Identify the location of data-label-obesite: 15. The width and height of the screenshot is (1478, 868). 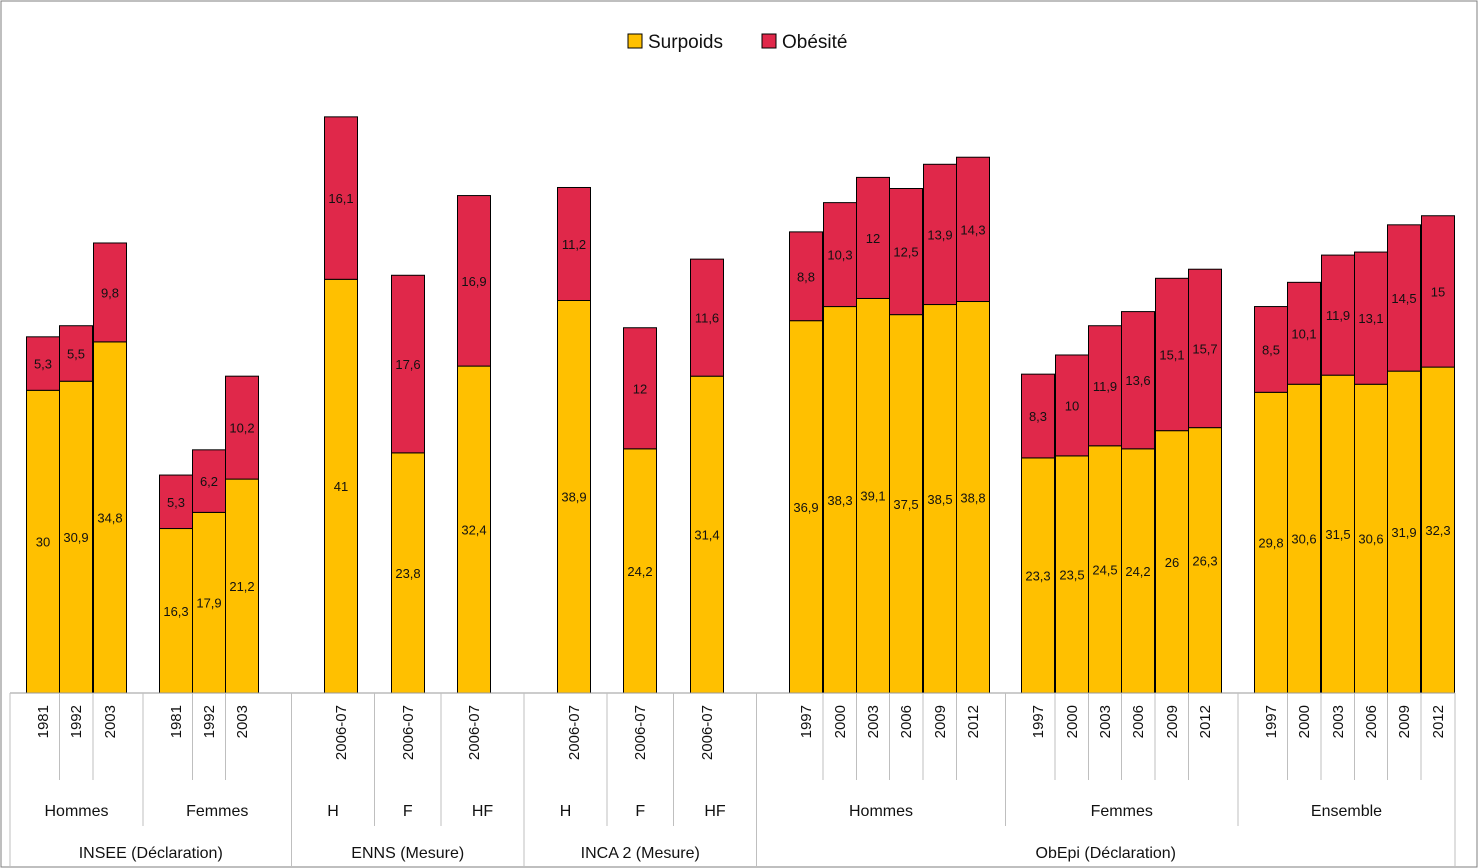
(1438, 291).